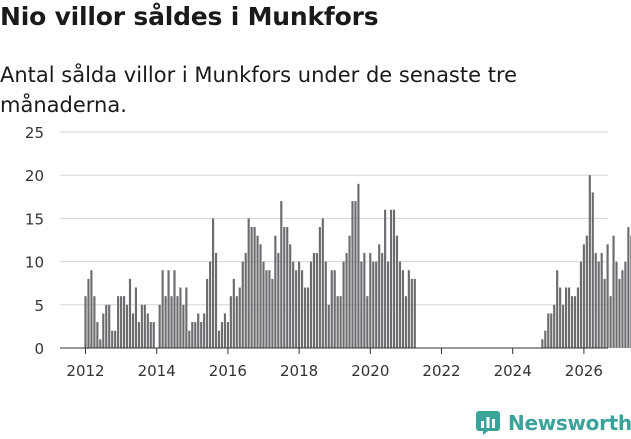  Describe the element at coordinates (34, 133) in the screenshot. I see `y-tick-label: 25` at that location.